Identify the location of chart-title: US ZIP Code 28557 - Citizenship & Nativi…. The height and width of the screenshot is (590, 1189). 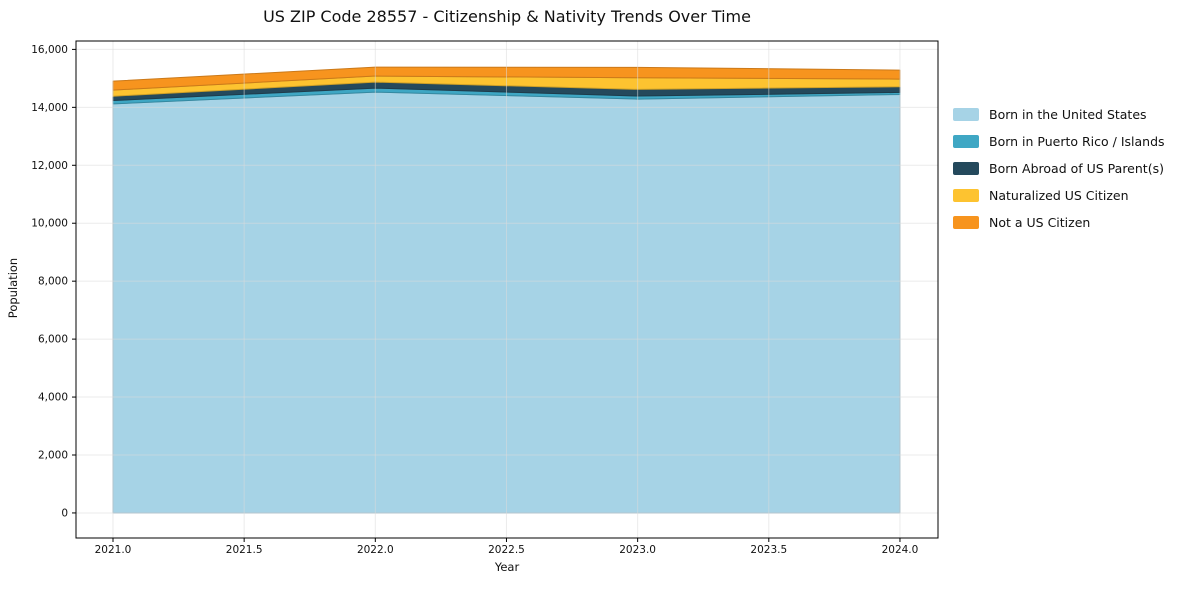
(507, 16).